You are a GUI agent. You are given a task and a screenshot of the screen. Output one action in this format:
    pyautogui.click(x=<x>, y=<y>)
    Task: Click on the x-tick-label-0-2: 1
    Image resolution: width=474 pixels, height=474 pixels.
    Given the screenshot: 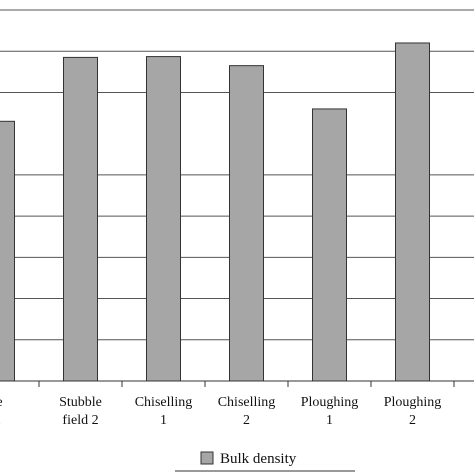 What is the action you would take?
    pyautogui.click(x=0, y=420)
    